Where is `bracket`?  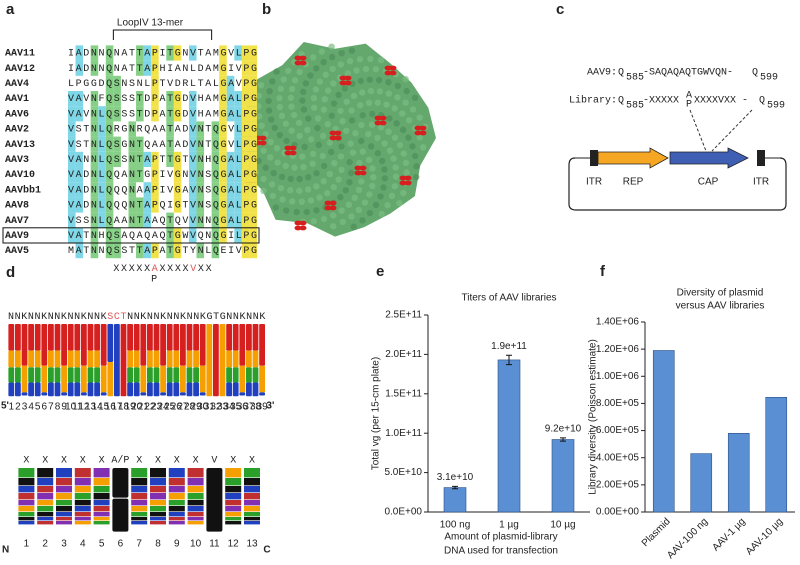 bracket is located at coordinates (162, 34).